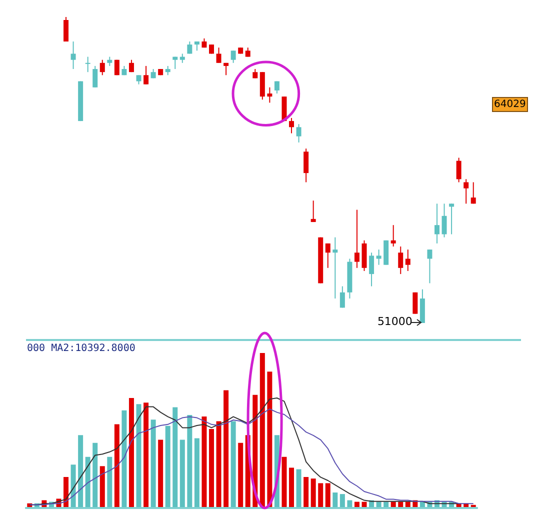  What do you see at coordinates (81, 348) in the screenshot?
I see `annotation: 000 MA2:10392.8000` at bounding box center [81, 348].